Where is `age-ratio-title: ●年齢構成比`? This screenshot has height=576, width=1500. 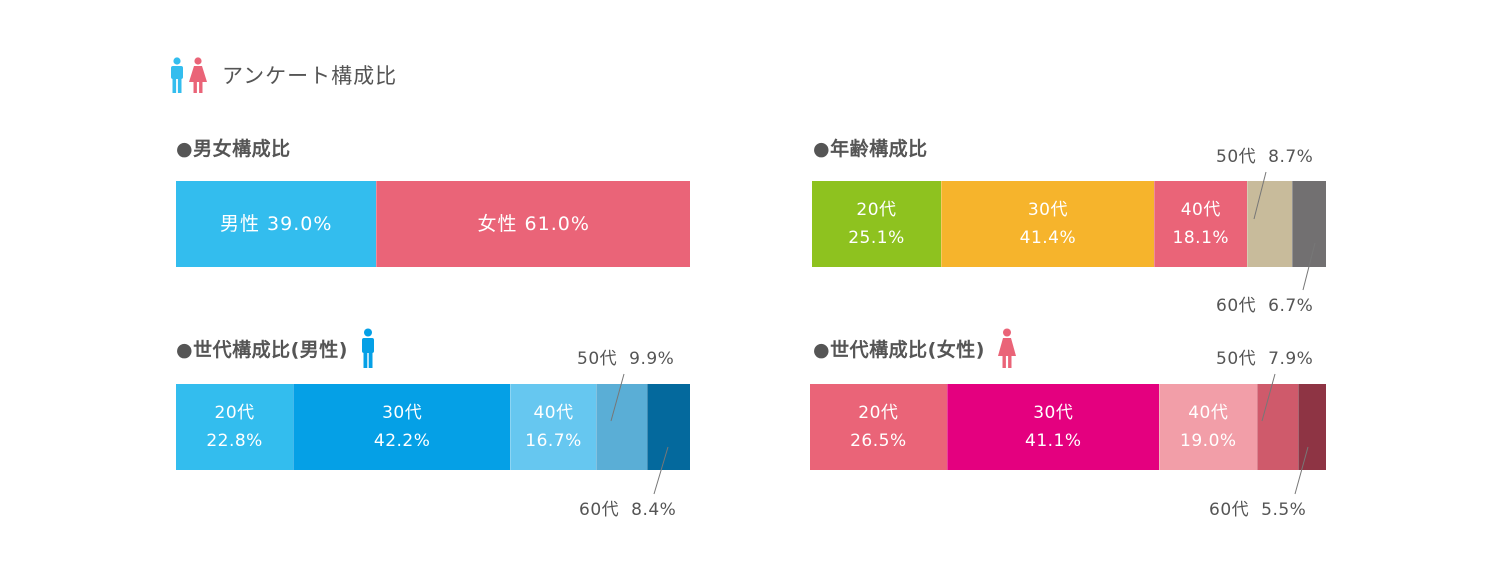
age-ratio-title: ●年齢構成比 is located at coordinates (870, 147).